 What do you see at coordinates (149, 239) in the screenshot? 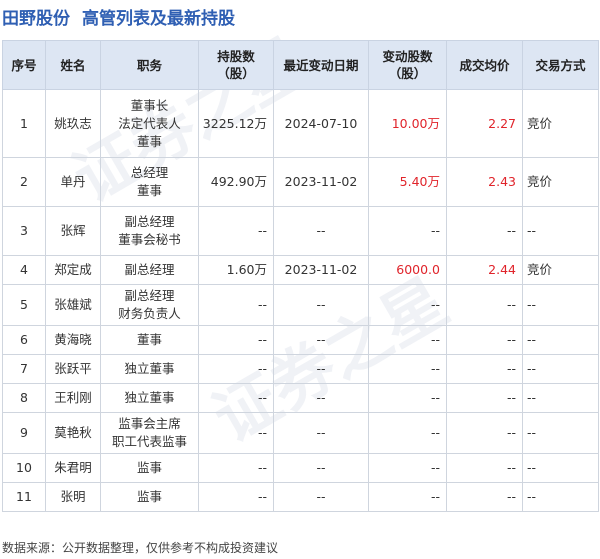
I see `position-line: 董事会秘书` at bounding box center [149, 239].